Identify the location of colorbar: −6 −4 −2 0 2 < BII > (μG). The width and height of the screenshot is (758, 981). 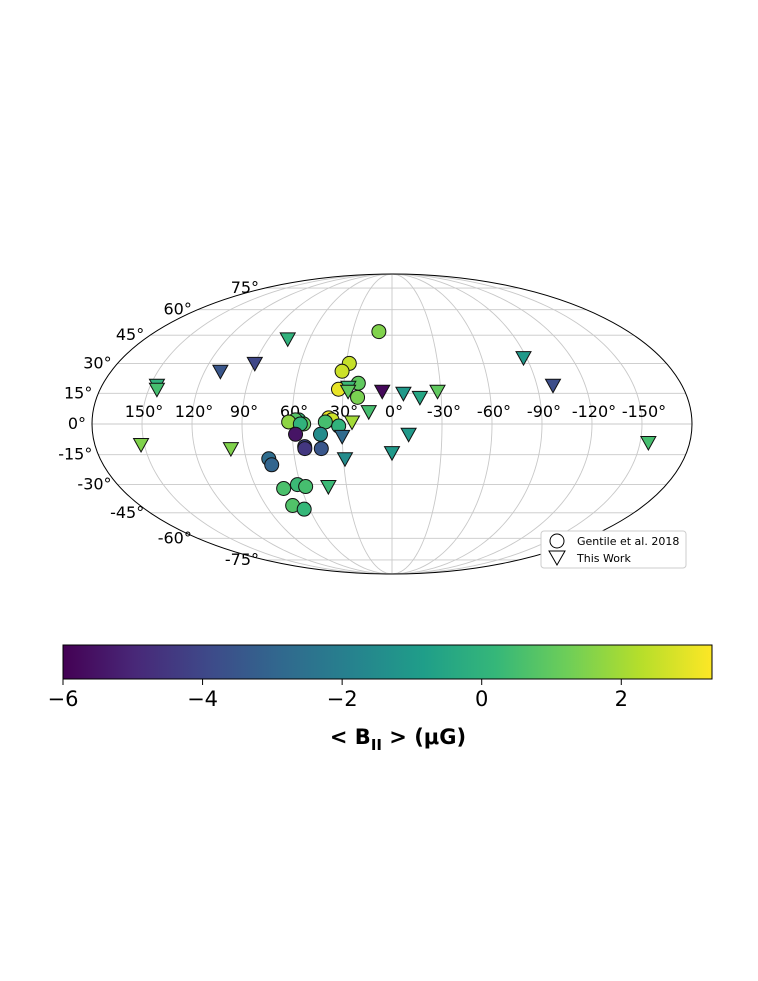
(380, 699).